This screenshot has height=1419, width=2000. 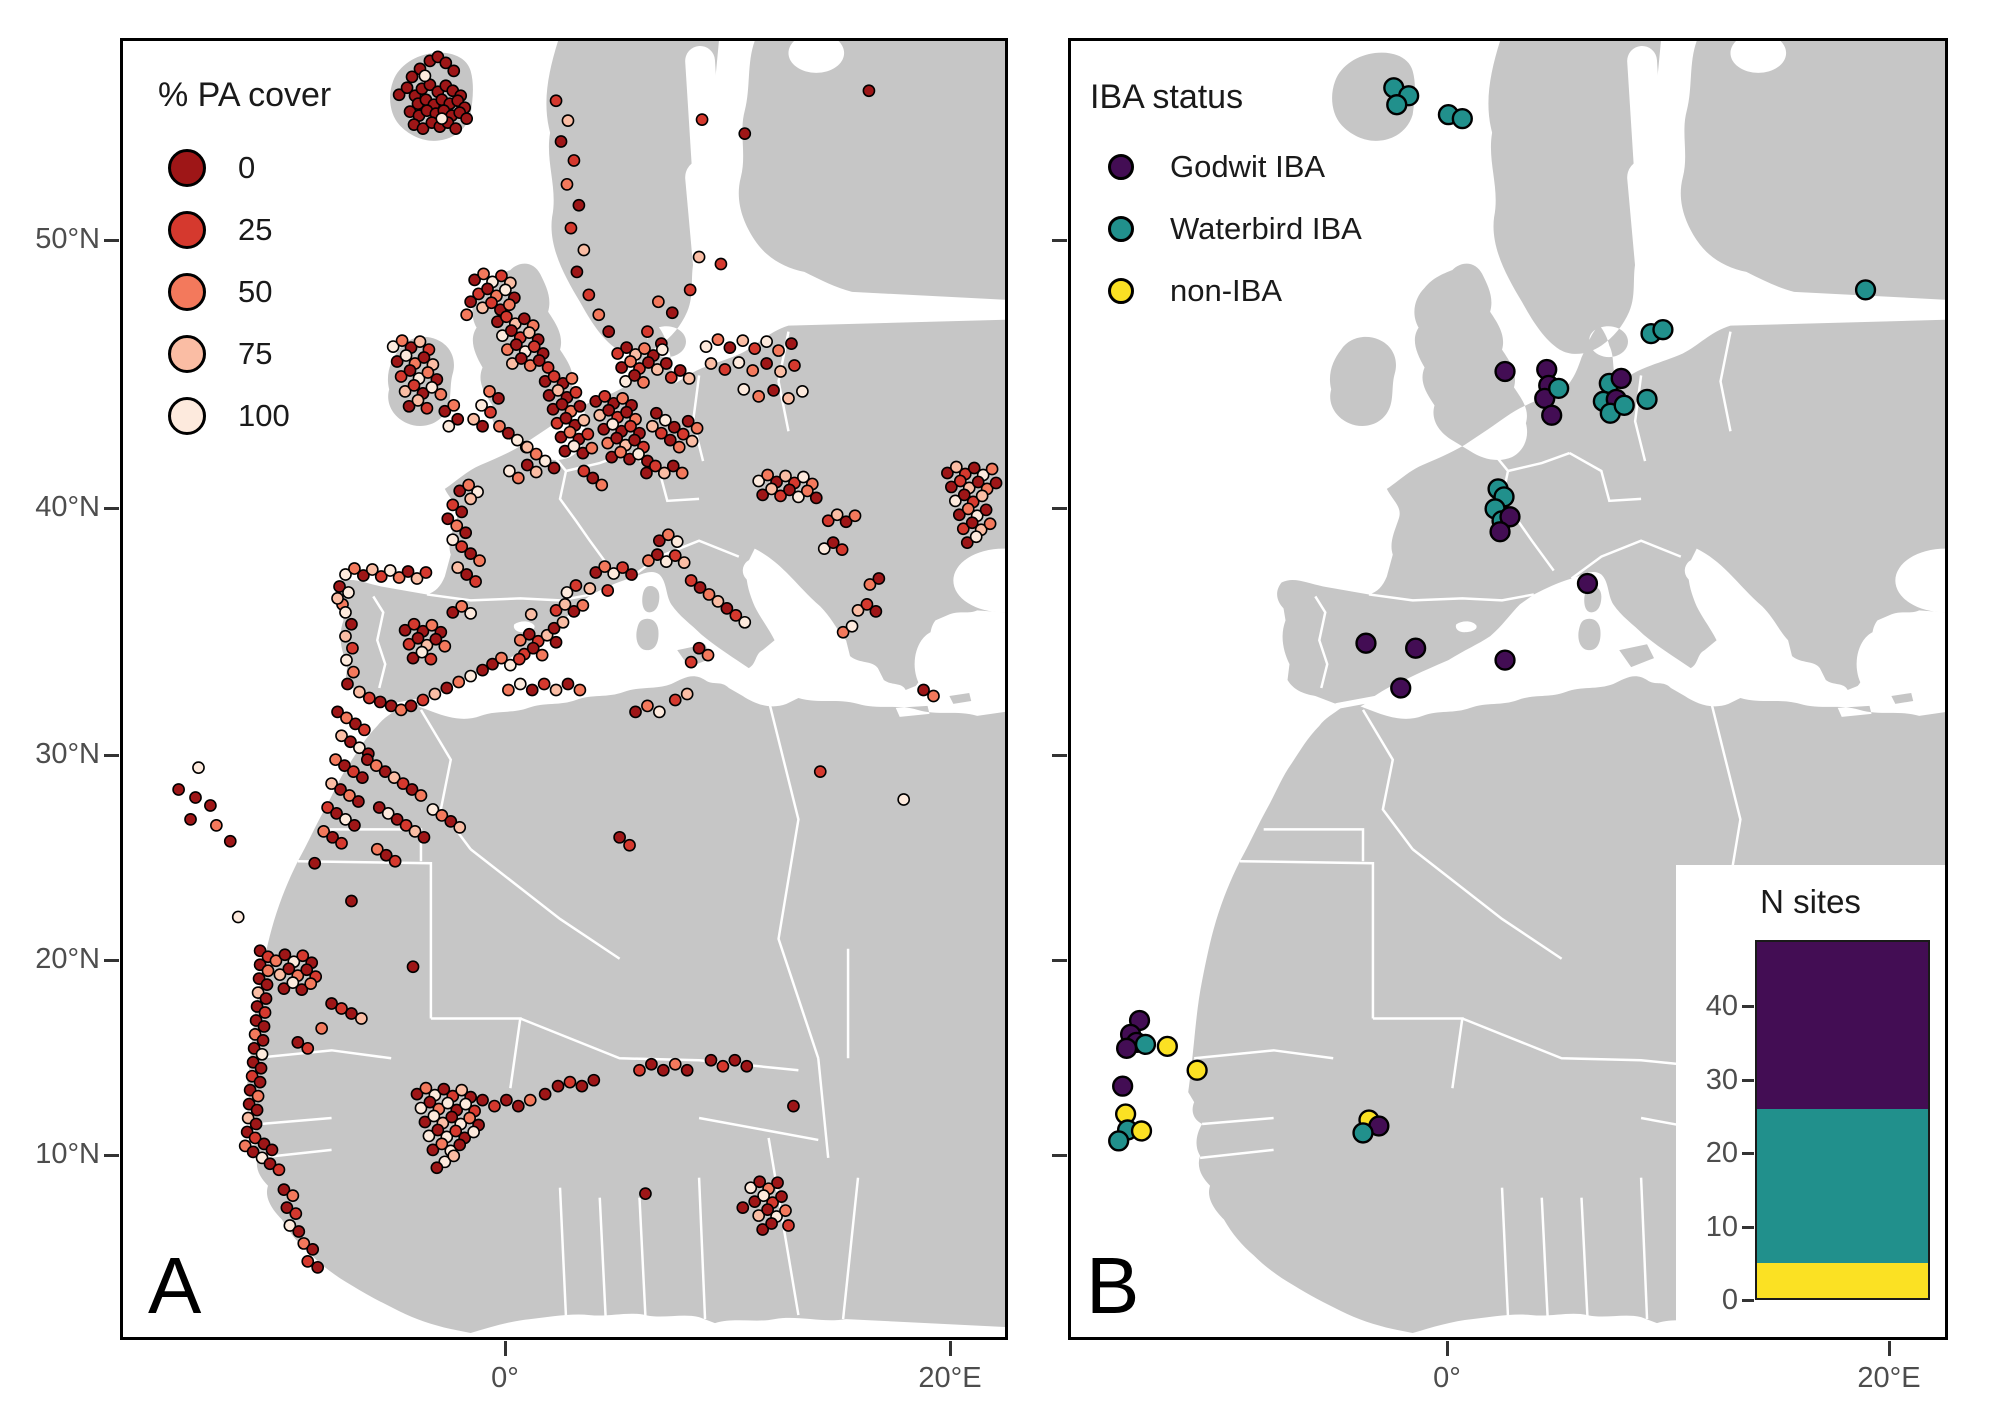 What do you see at coordinates (1121, 229) in the screenshot?
I see `legend-b-key-circle` at bounding box center [1121, 229].